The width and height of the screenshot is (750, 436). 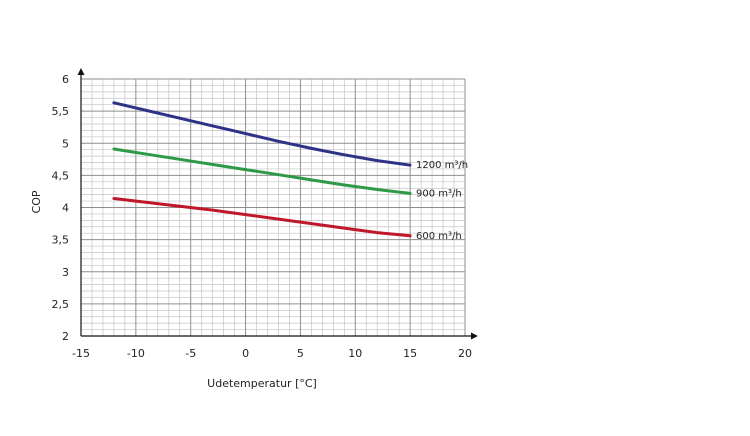 I want to click on x-tick-label: -15, so click(x=81, y=353).